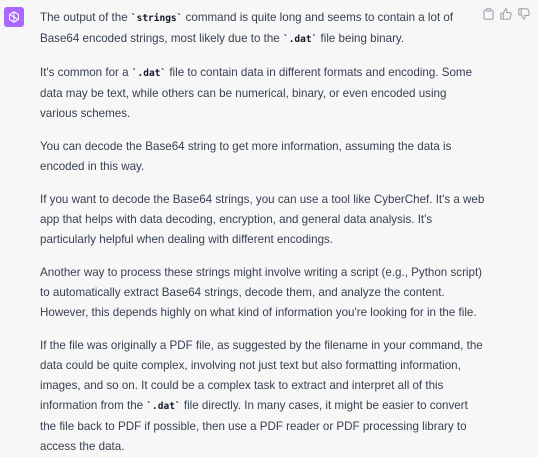 This screenshot has width=538, height=457. I want to click on copy-button, so click(488, 14).